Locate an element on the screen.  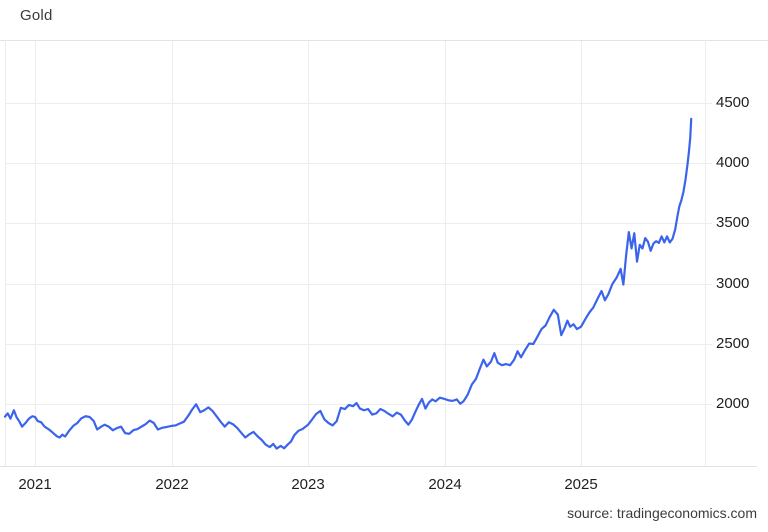
x-tick-label: 2022 is located at coordinates (172, 484).